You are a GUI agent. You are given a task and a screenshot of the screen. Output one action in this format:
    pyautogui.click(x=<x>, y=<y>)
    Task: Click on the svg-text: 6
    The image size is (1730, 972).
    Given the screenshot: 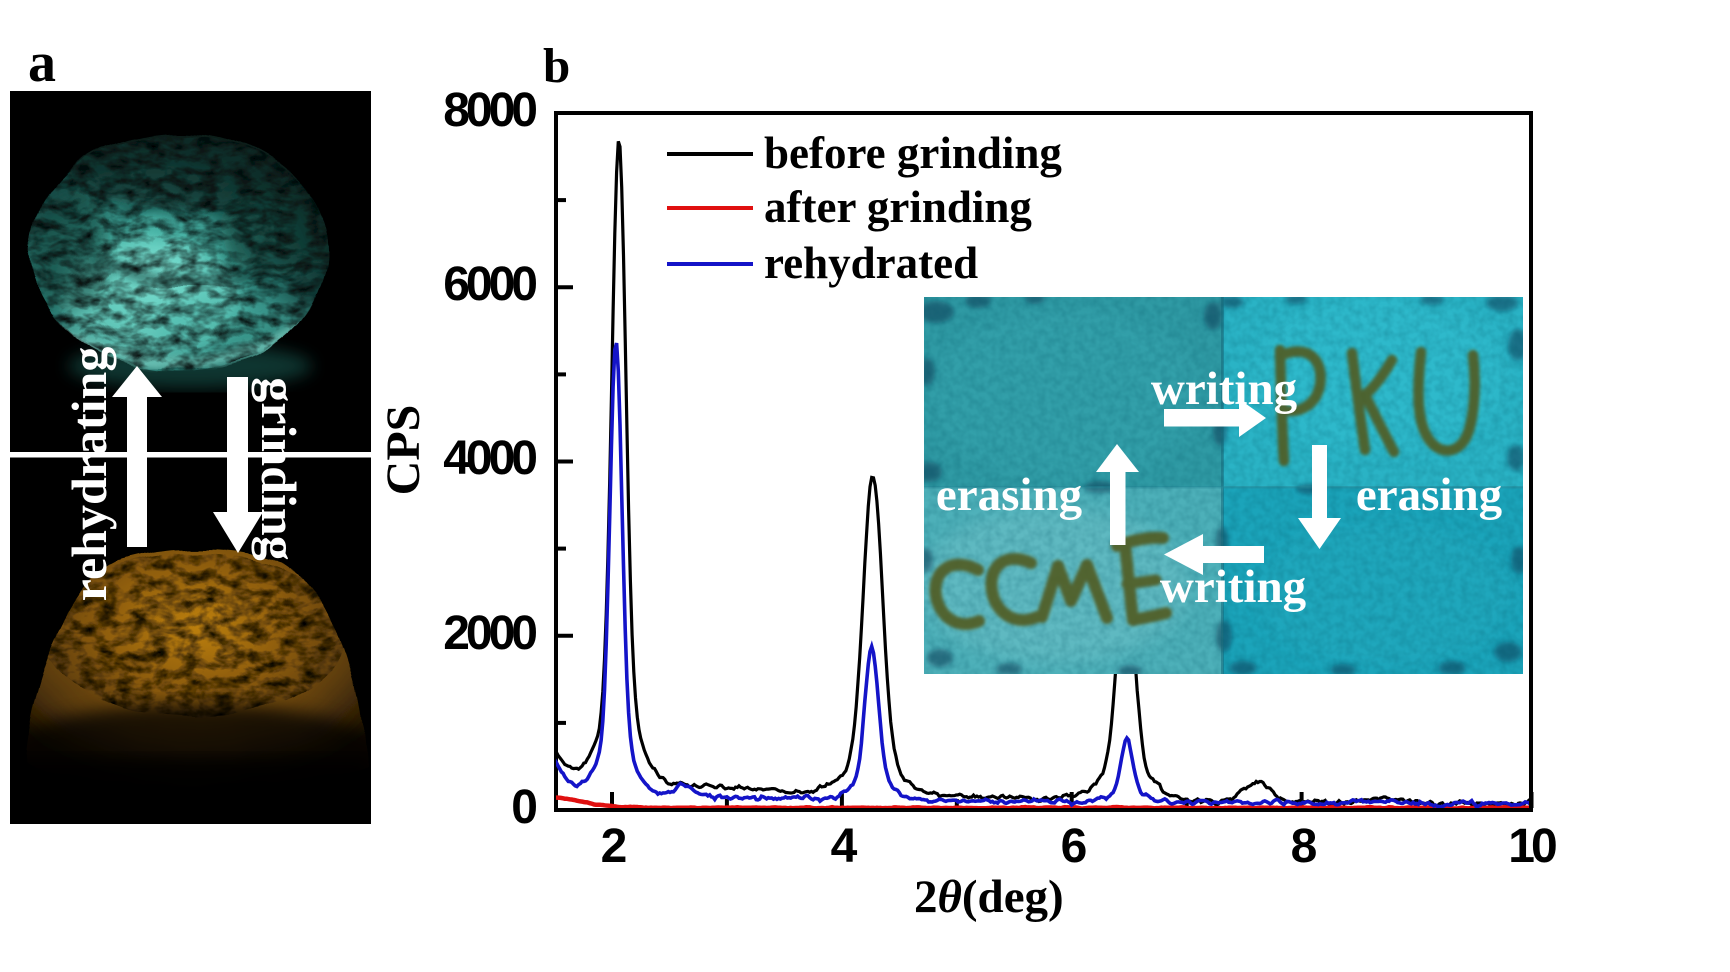 What is the action you would take?
    pyautogui.click(x=1073, y=846)
    